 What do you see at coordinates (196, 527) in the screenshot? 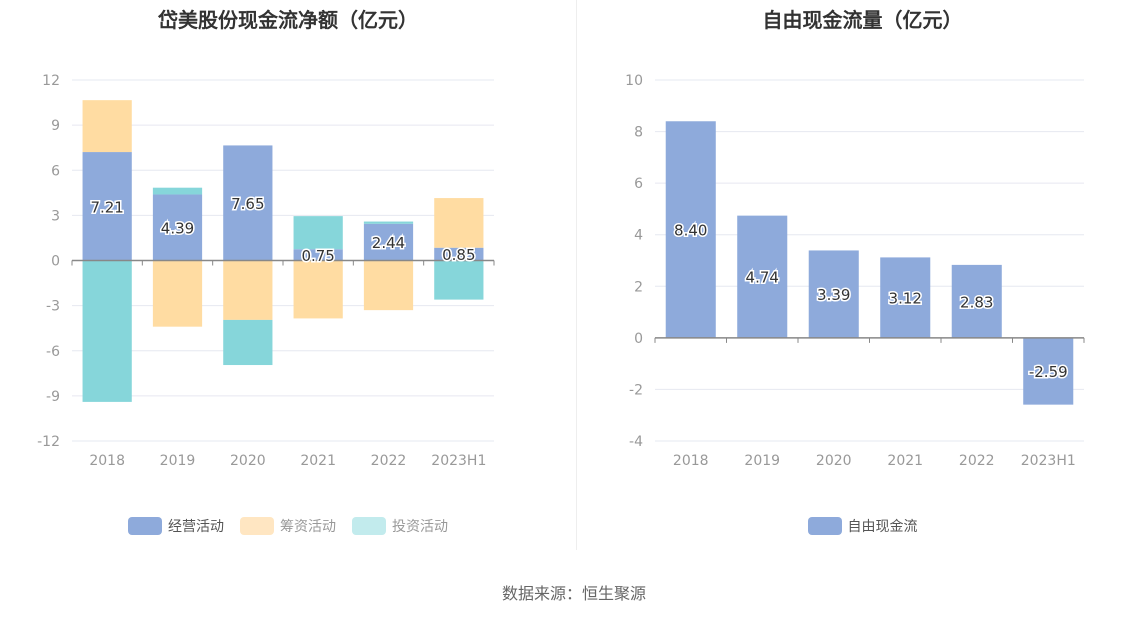
I see `legend-label: 经营活动` at bounding box center [196, 527].